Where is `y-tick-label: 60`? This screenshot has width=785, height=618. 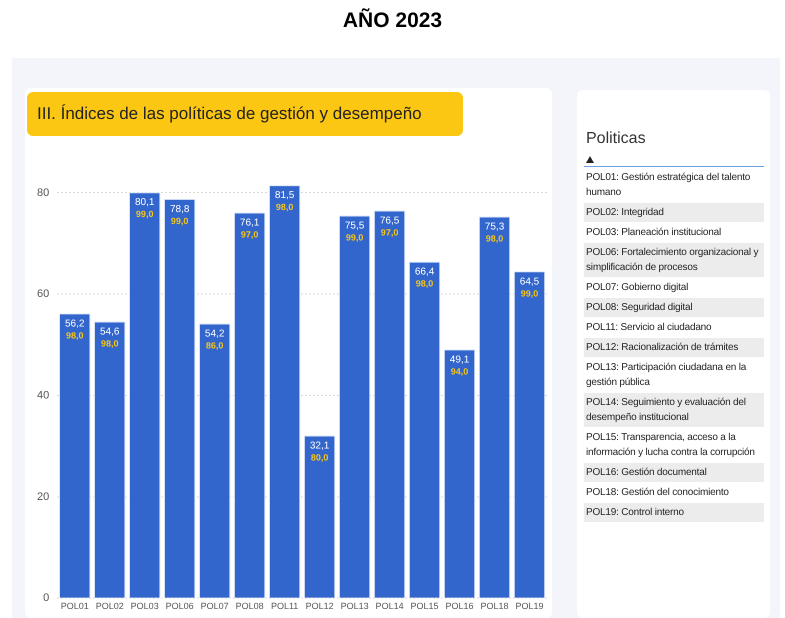
y-tick-label: 60 is located at coordinates (43, 294).